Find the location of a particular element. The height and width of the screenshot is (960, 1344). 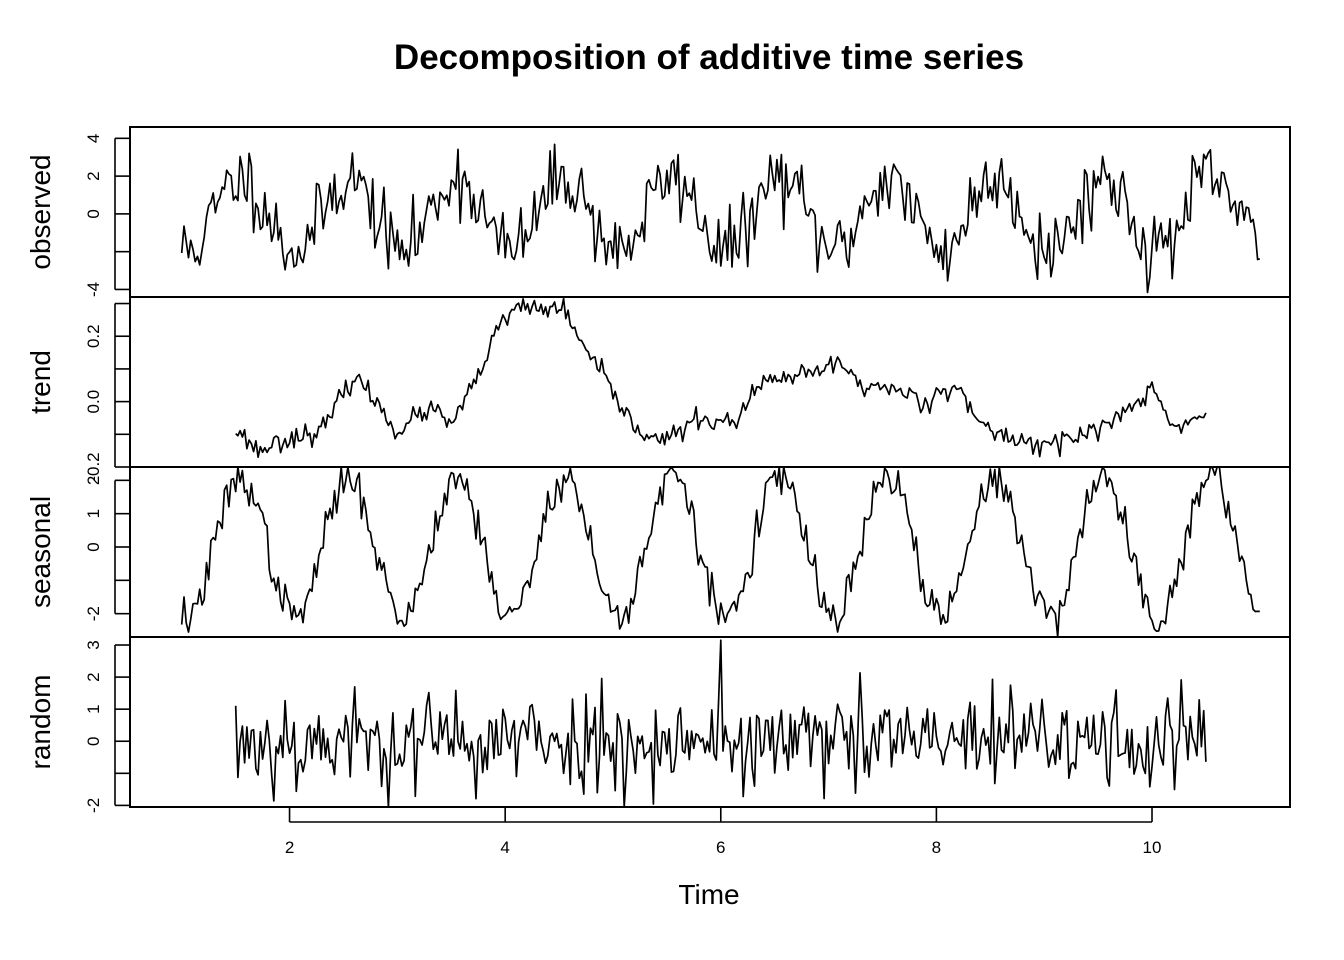

series-line-trend is located at coordinates (721, 378).